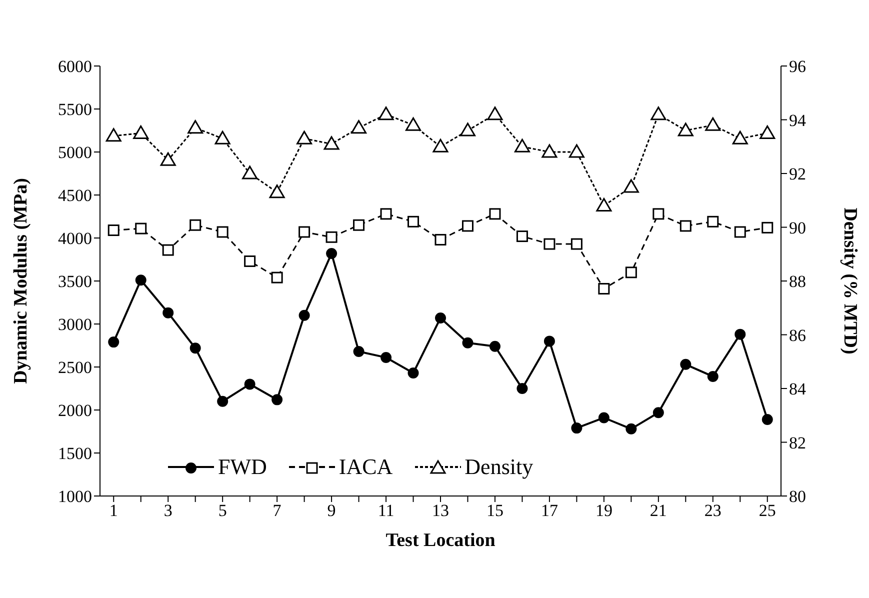 This screenshot has height=598, width=869. I want to click on x-tick-label: 19, so click(603, 510).